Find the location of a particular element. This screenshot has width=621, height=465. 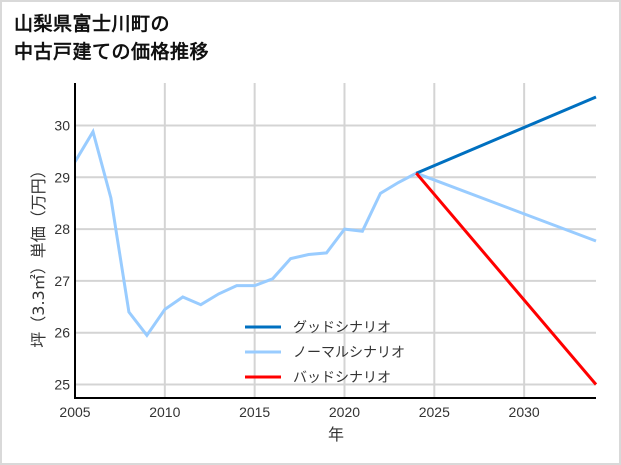

y-tick-label: 30 is located at coordinates (62, 126).